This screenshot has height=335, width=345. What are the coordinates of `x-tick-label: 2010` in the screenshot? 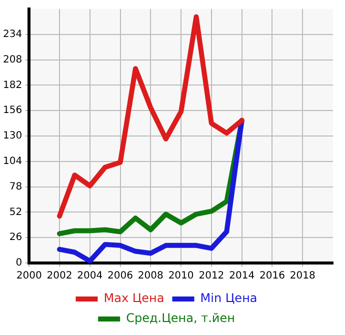 It's located at (181, 276).